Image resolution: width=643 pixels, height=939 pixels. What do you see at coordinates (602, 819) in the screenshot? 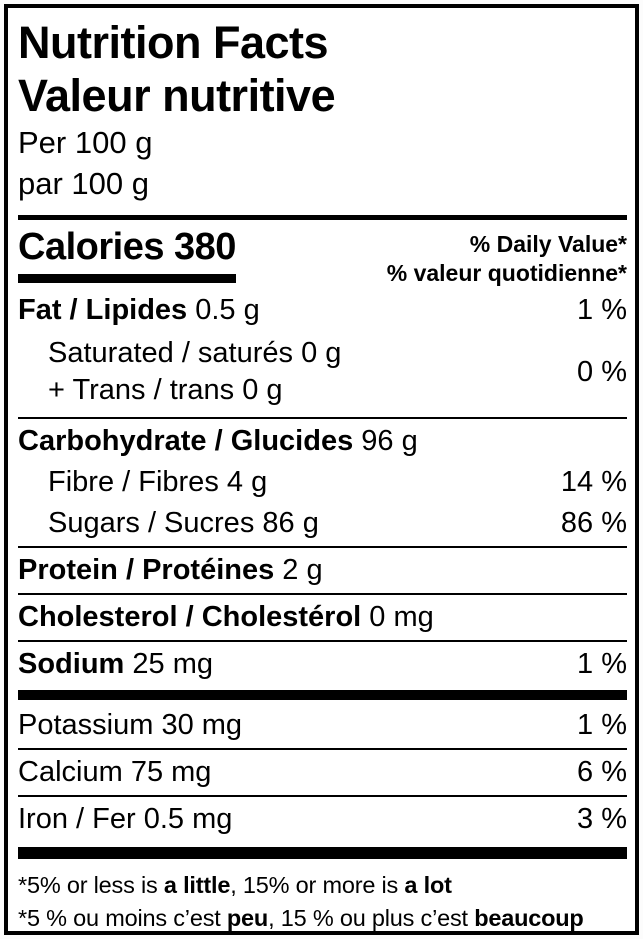
I see `daily-value-iron: 3 %` at bounding box center [602, 819].